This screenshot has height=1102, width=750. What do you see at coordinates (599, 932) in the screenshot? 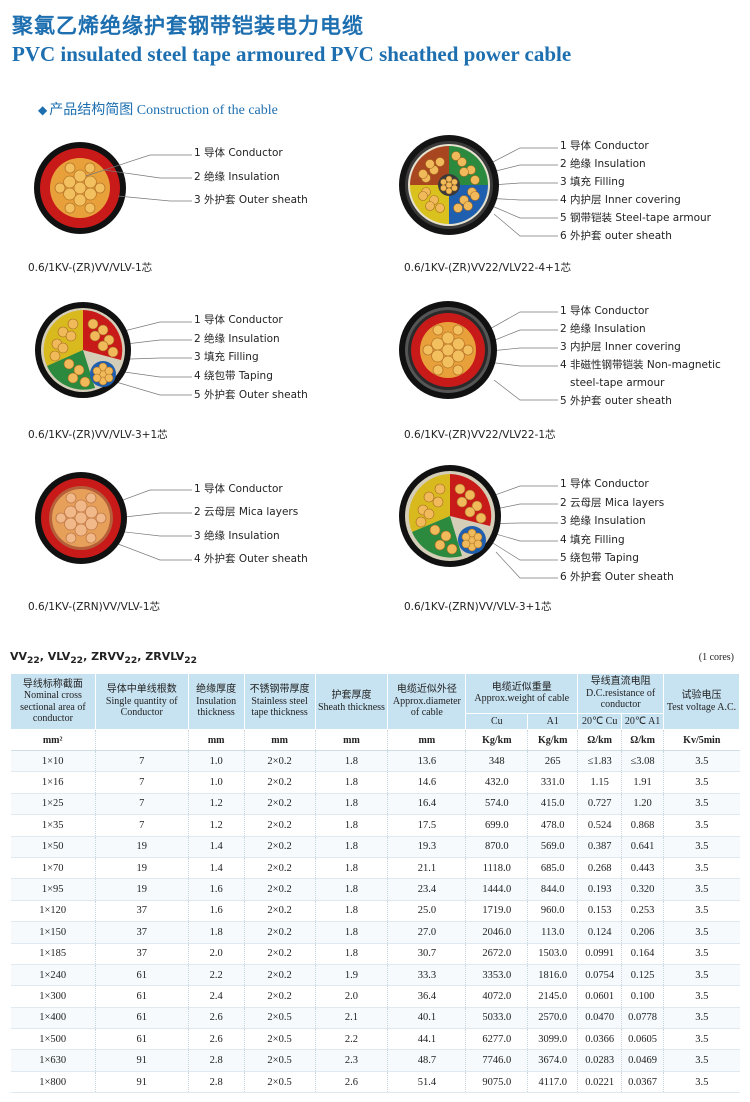
I see `table-cell: 0.124` at bounding box center [599, 932].